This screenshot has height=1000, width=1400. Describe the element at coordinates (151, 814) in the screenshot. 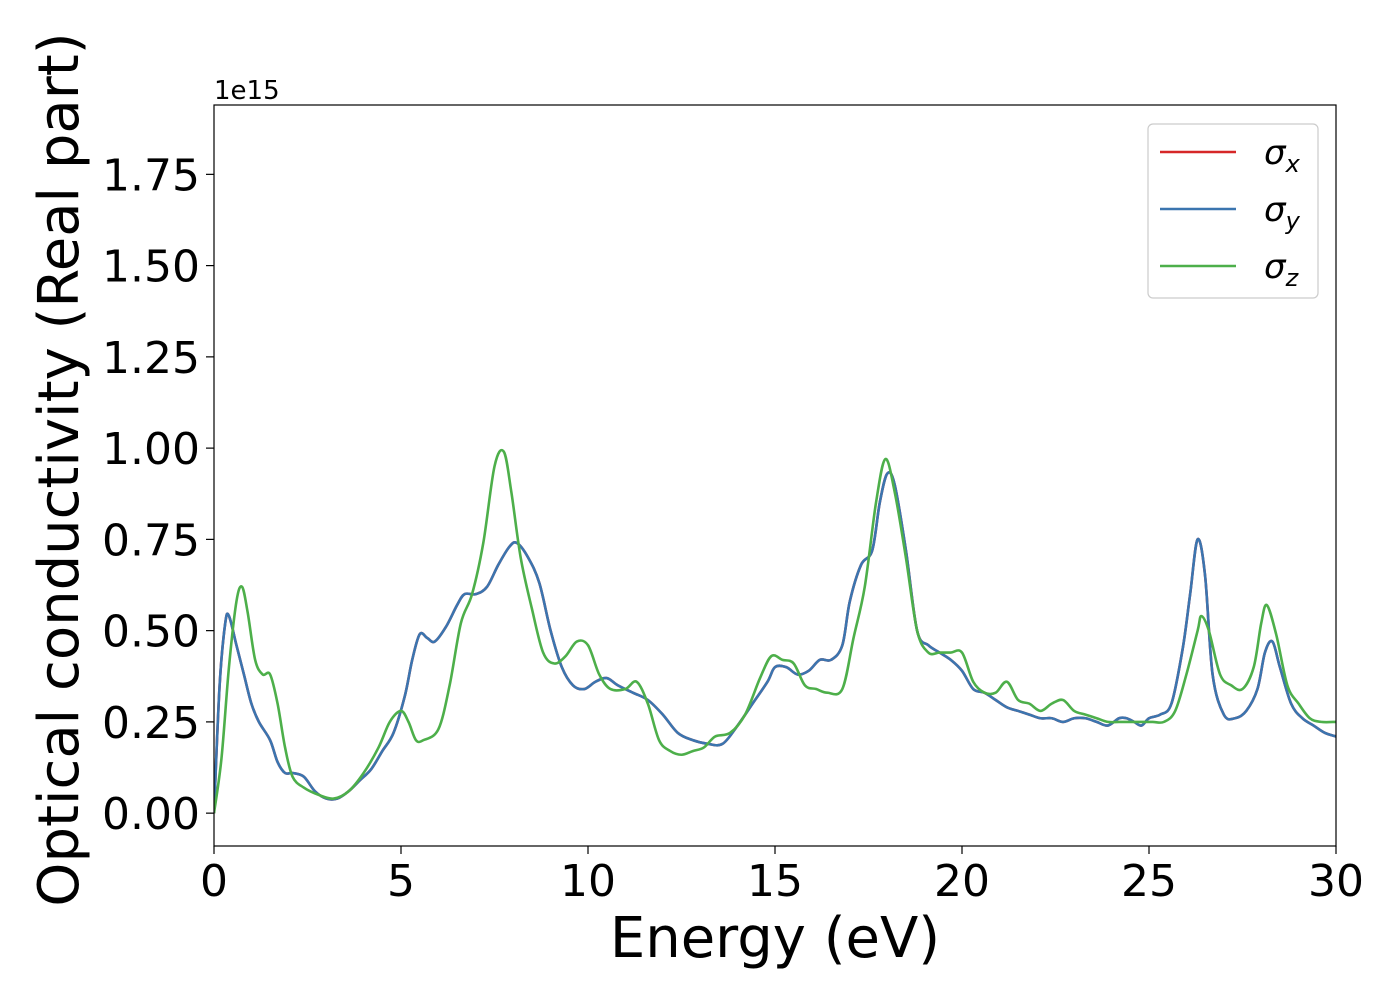

I see `y-tick-label: 0.00` at that location.